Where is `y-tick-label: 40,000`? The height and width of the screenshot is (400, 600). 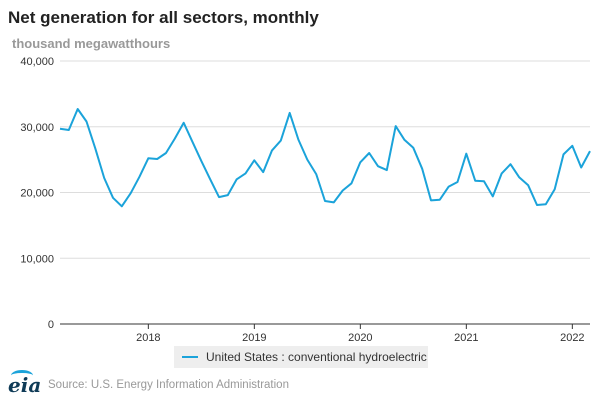
y-tick-label: 40,000 is located at coordinates (37, 62).